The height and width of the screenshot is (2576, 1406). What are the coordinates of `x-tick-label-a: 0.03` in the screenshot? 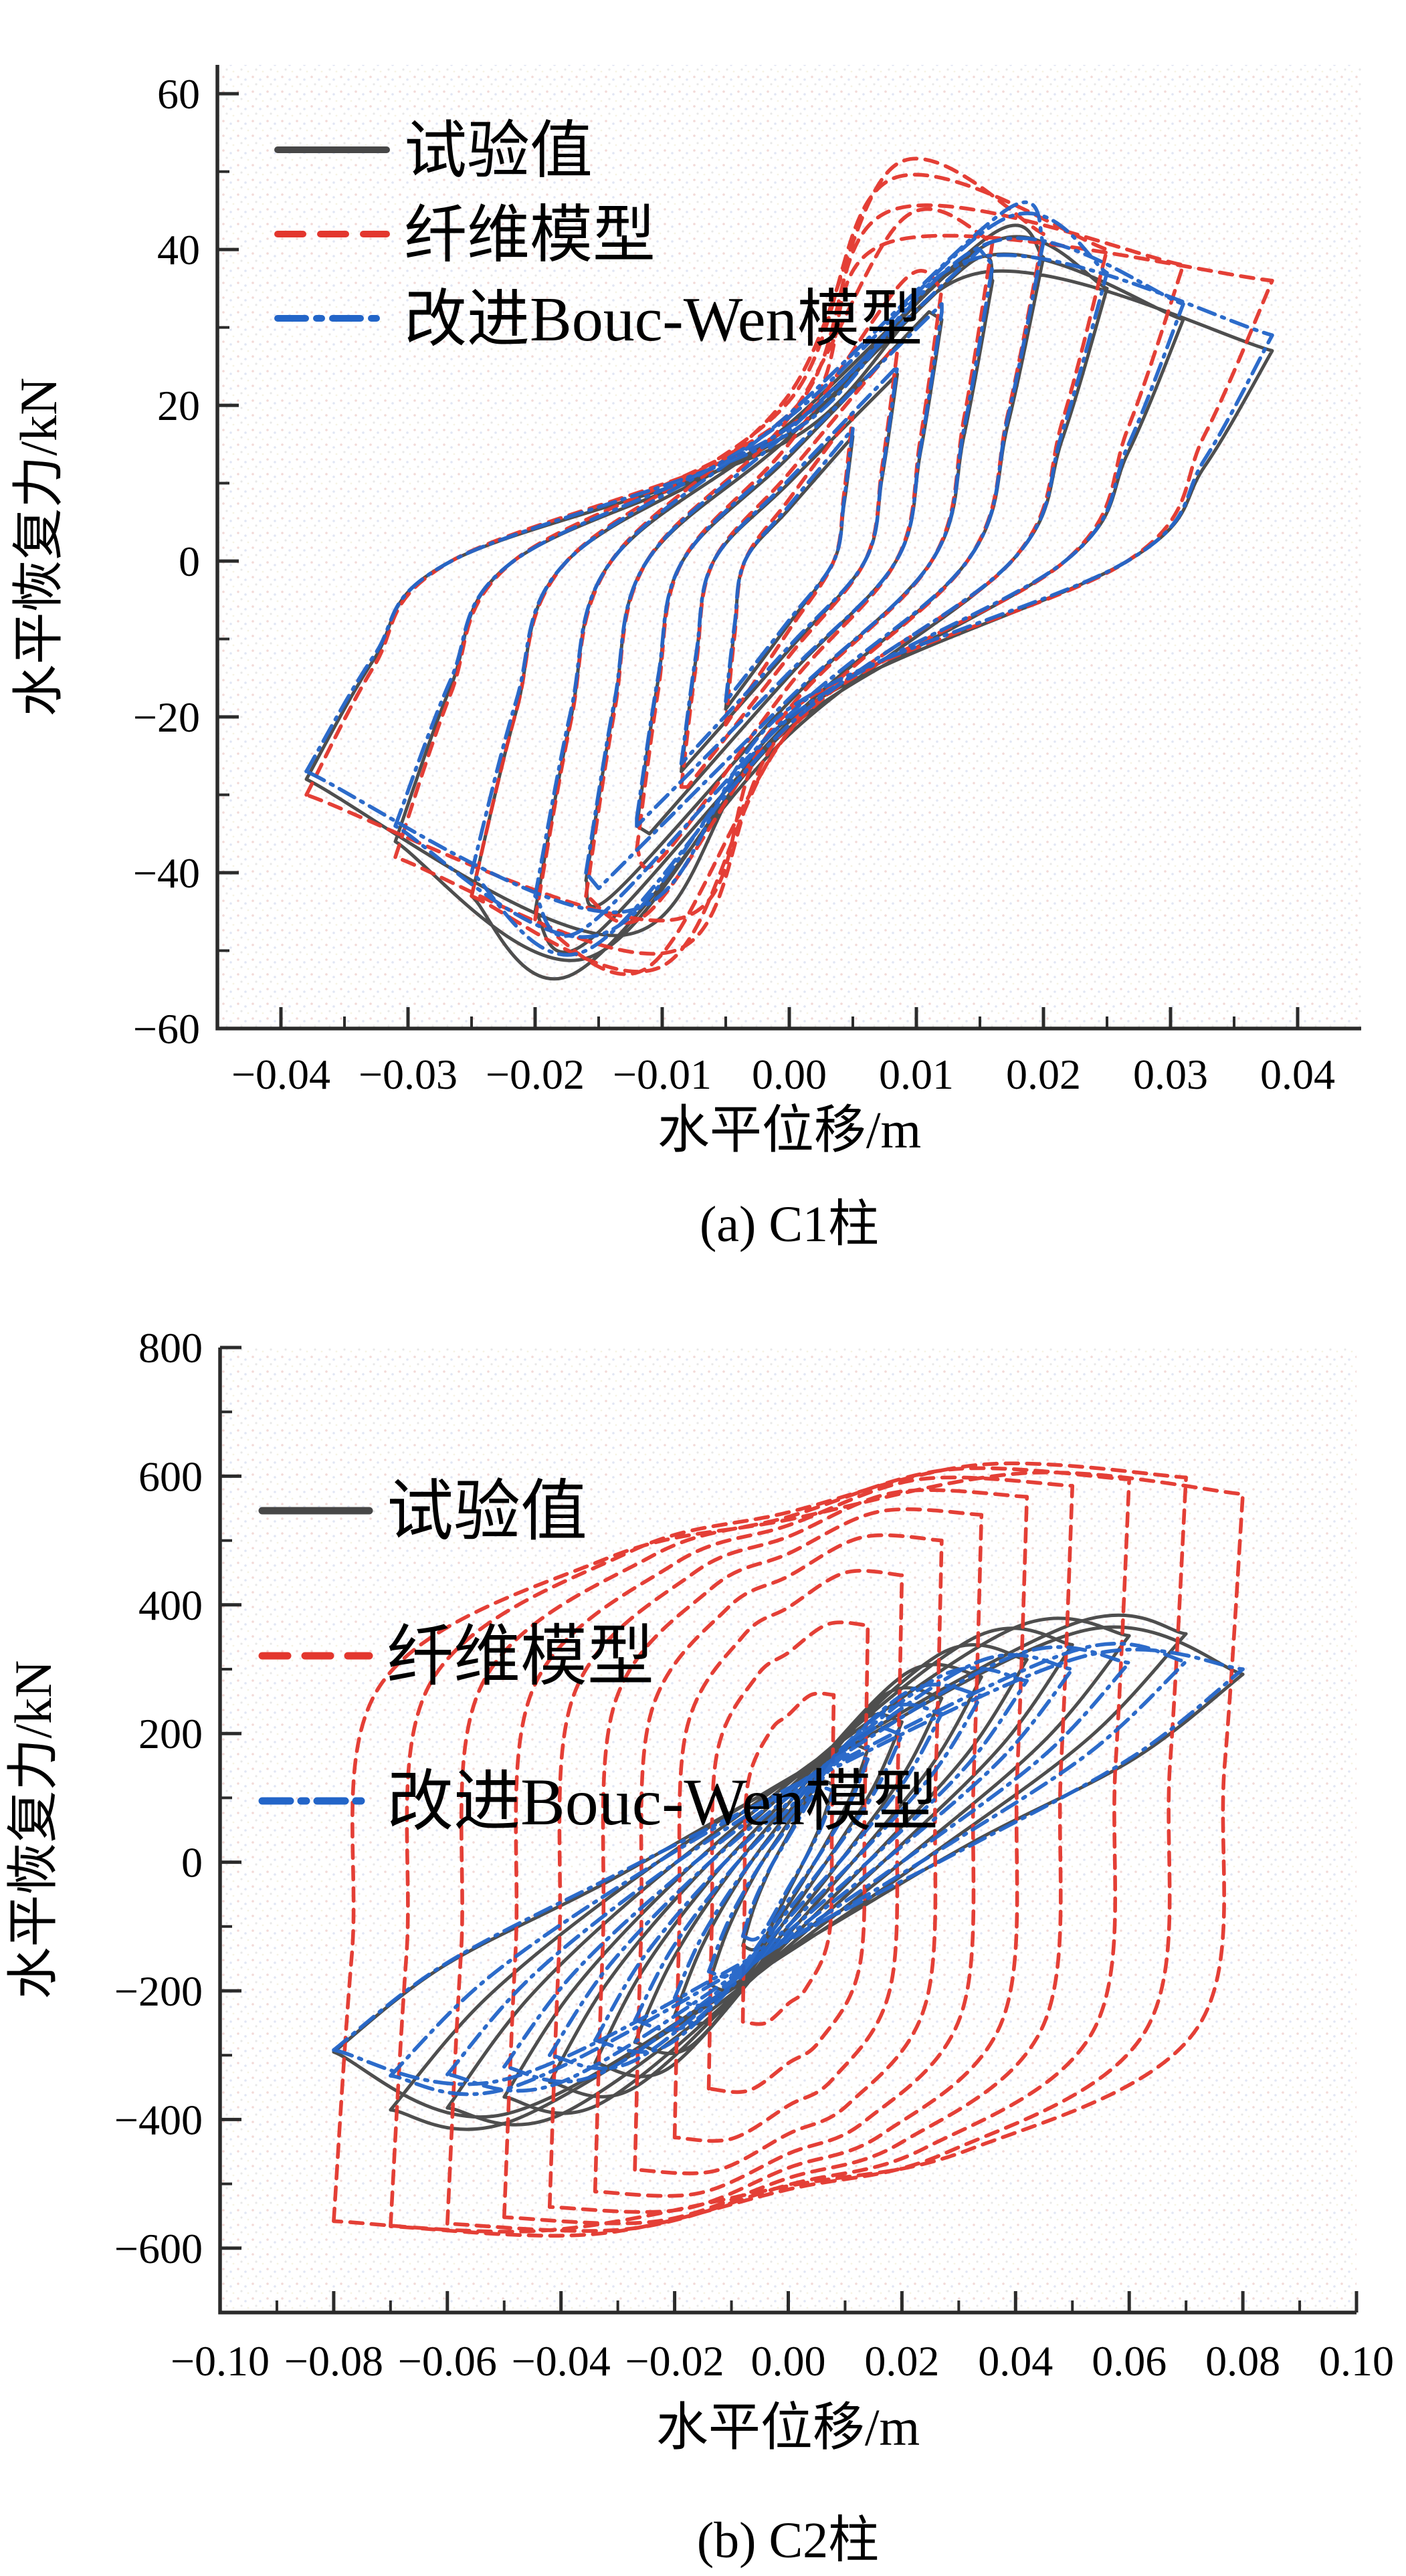 It's located at (1170, 1075).